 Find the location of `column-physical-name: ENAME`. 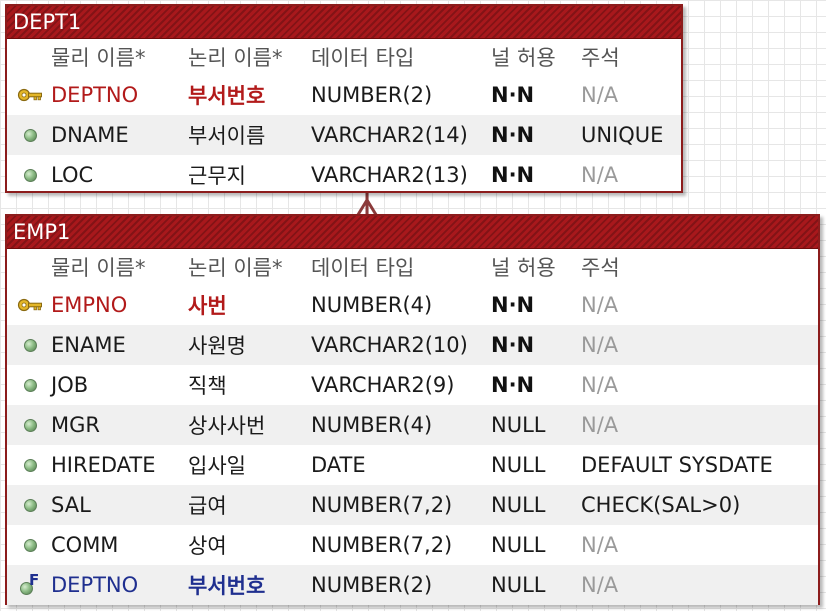

column-physical-name: ENAME is located at coordinates (88, 345).